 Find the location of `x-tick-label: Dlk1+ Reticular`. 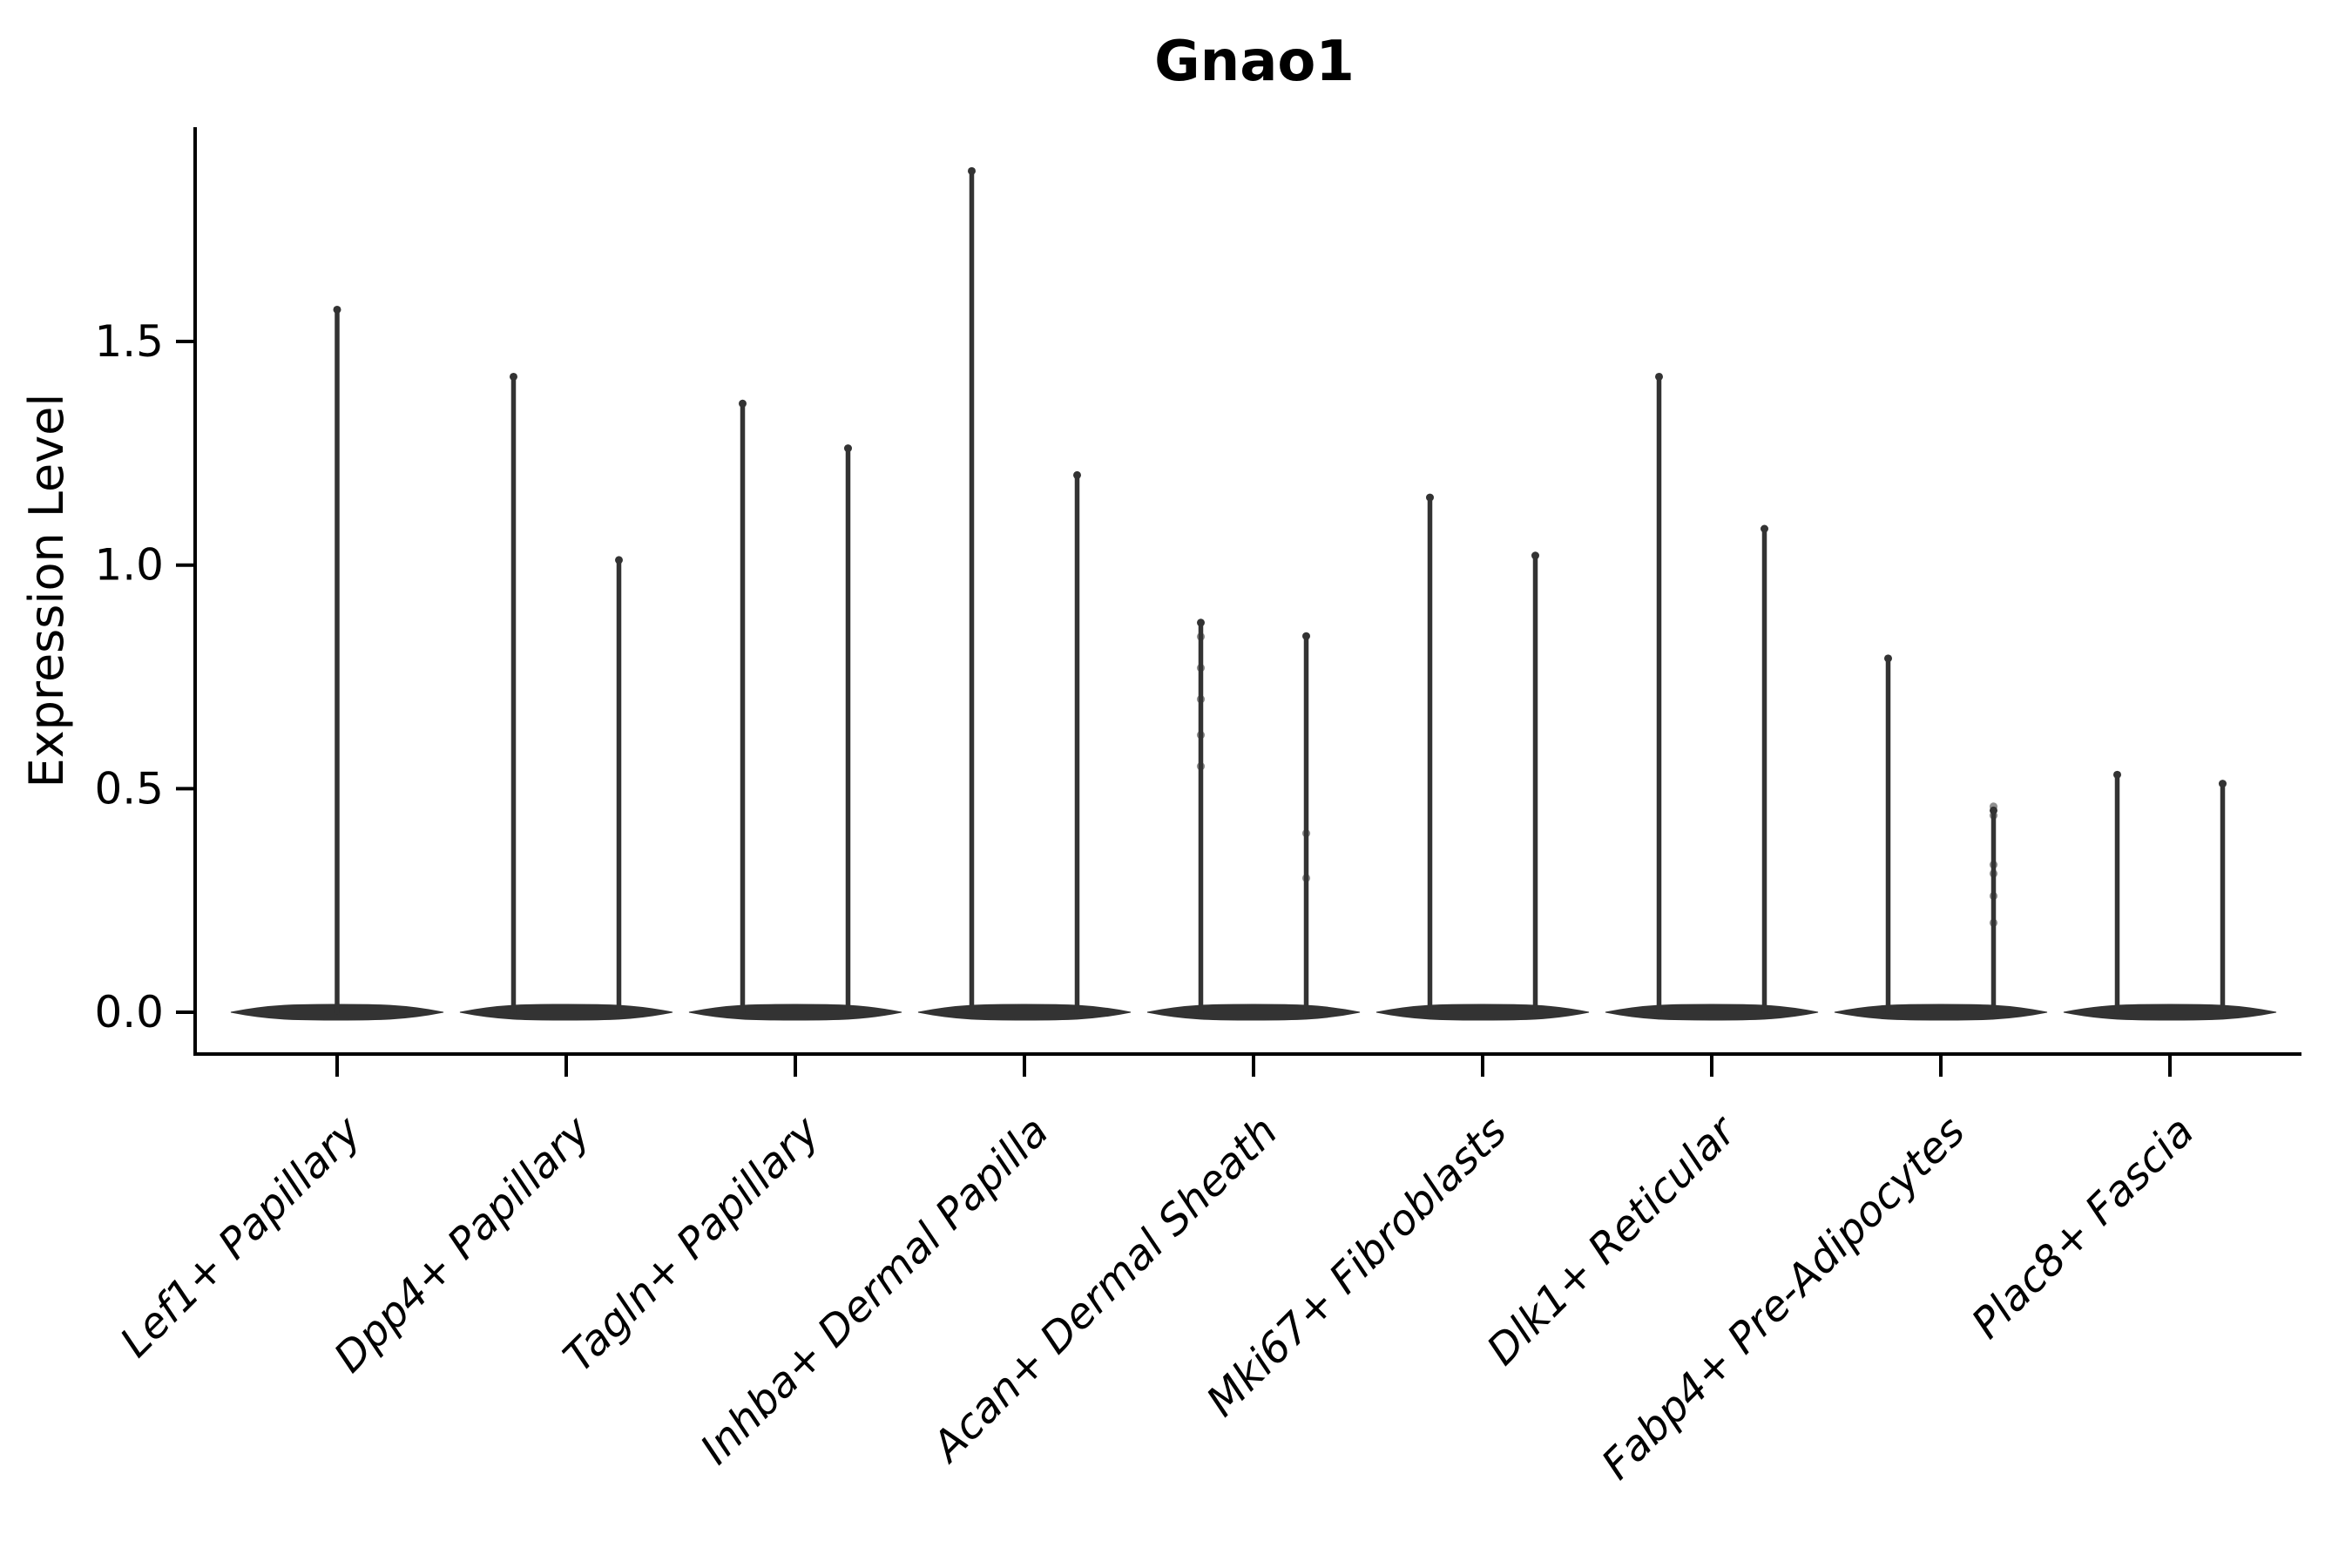

x-tick-label: Dlk1+ Reticular is located at coordinates (1612, 1240).